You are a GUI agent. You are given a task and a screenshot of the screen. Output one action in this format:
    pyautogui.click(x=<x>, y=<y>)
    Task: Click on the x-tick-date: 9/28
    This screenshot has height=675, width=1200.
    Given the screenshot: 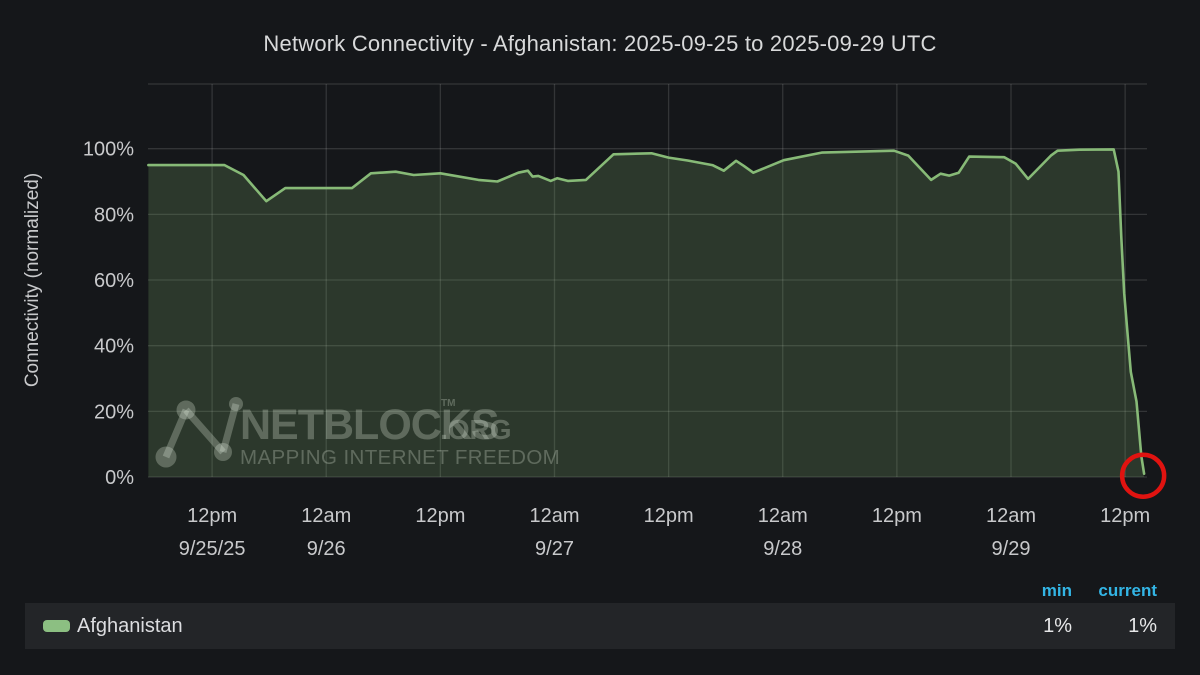 What is the action you would take?
    pyautogui.click(x=782, y=549)
    